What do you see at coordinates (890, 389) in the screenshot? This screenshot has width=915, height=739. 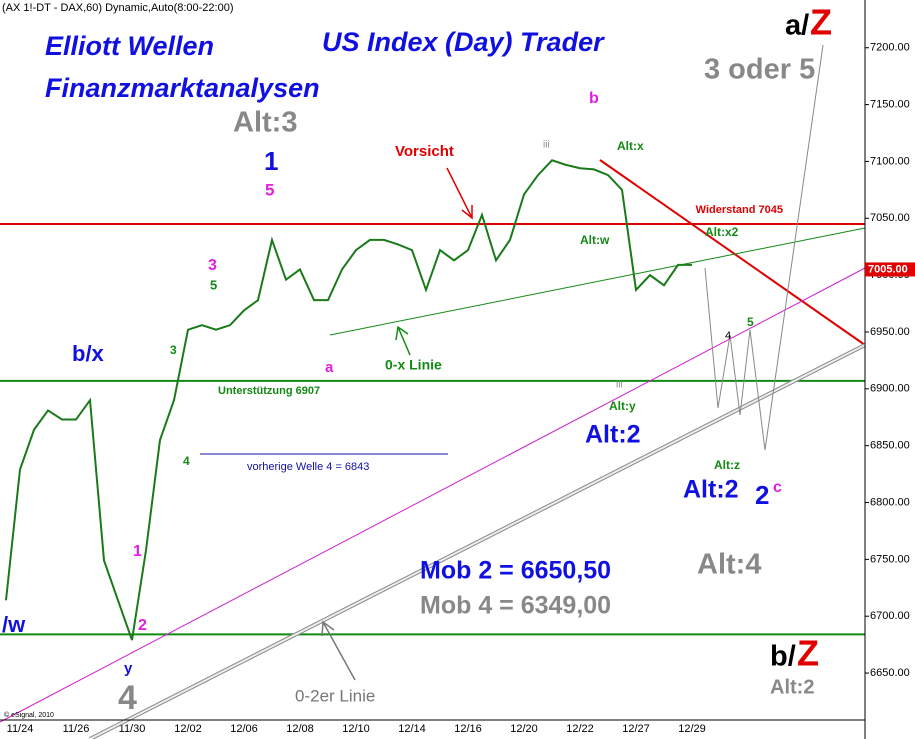 I see `y-tick-label: 6900.00` at bounding box center [890, 389].